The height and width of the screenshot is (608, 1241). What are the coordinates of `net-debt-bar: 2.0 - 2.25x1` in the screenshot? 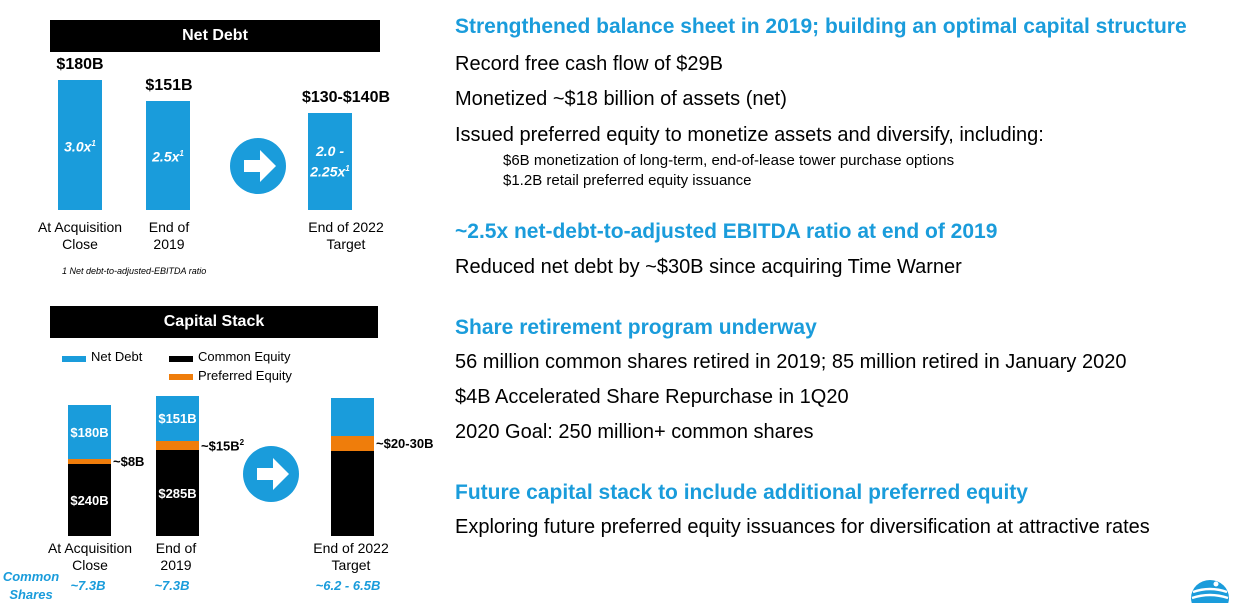 It's located at (330, 161).